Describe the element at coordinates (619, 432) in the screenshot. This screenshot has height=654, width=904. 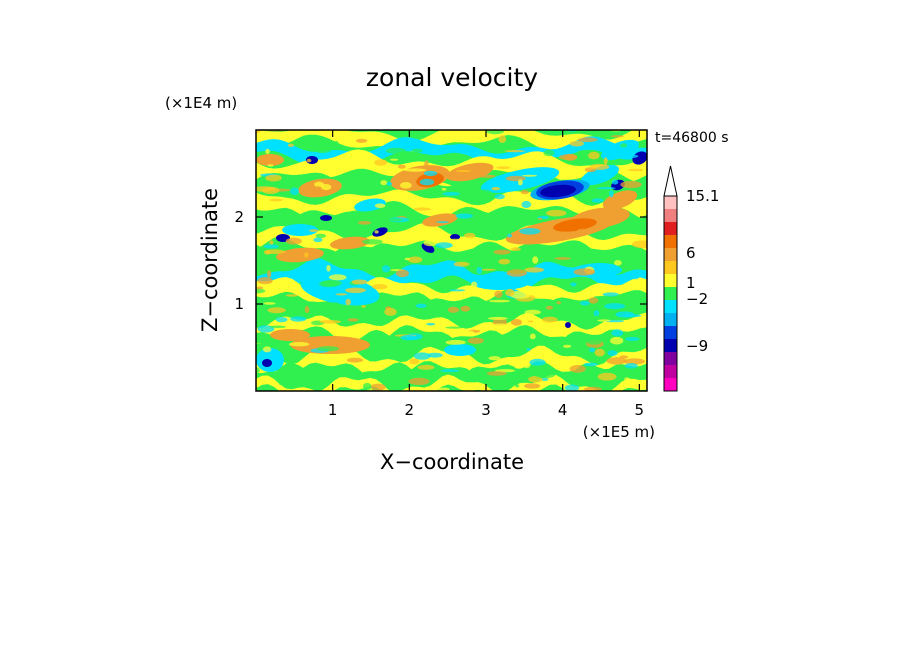
I see `x-unit-label: (×1E5 m)` at that location.